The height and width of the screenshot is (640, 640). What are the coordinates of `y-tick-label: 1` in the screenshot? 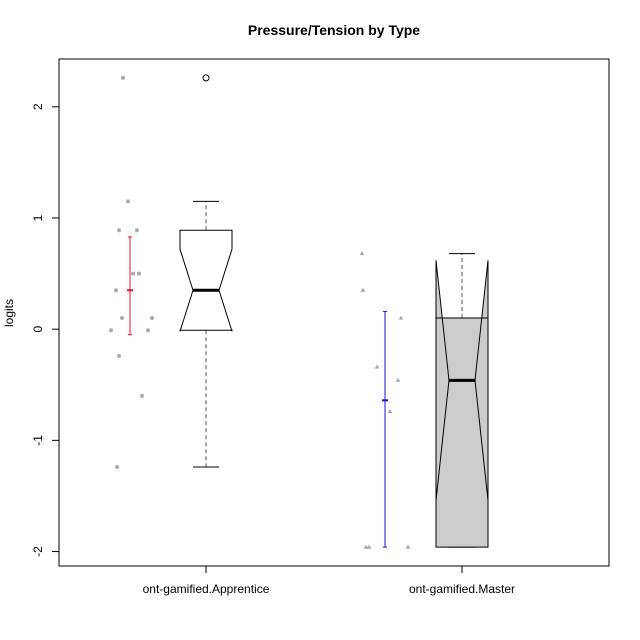 It's located at (38, 217).